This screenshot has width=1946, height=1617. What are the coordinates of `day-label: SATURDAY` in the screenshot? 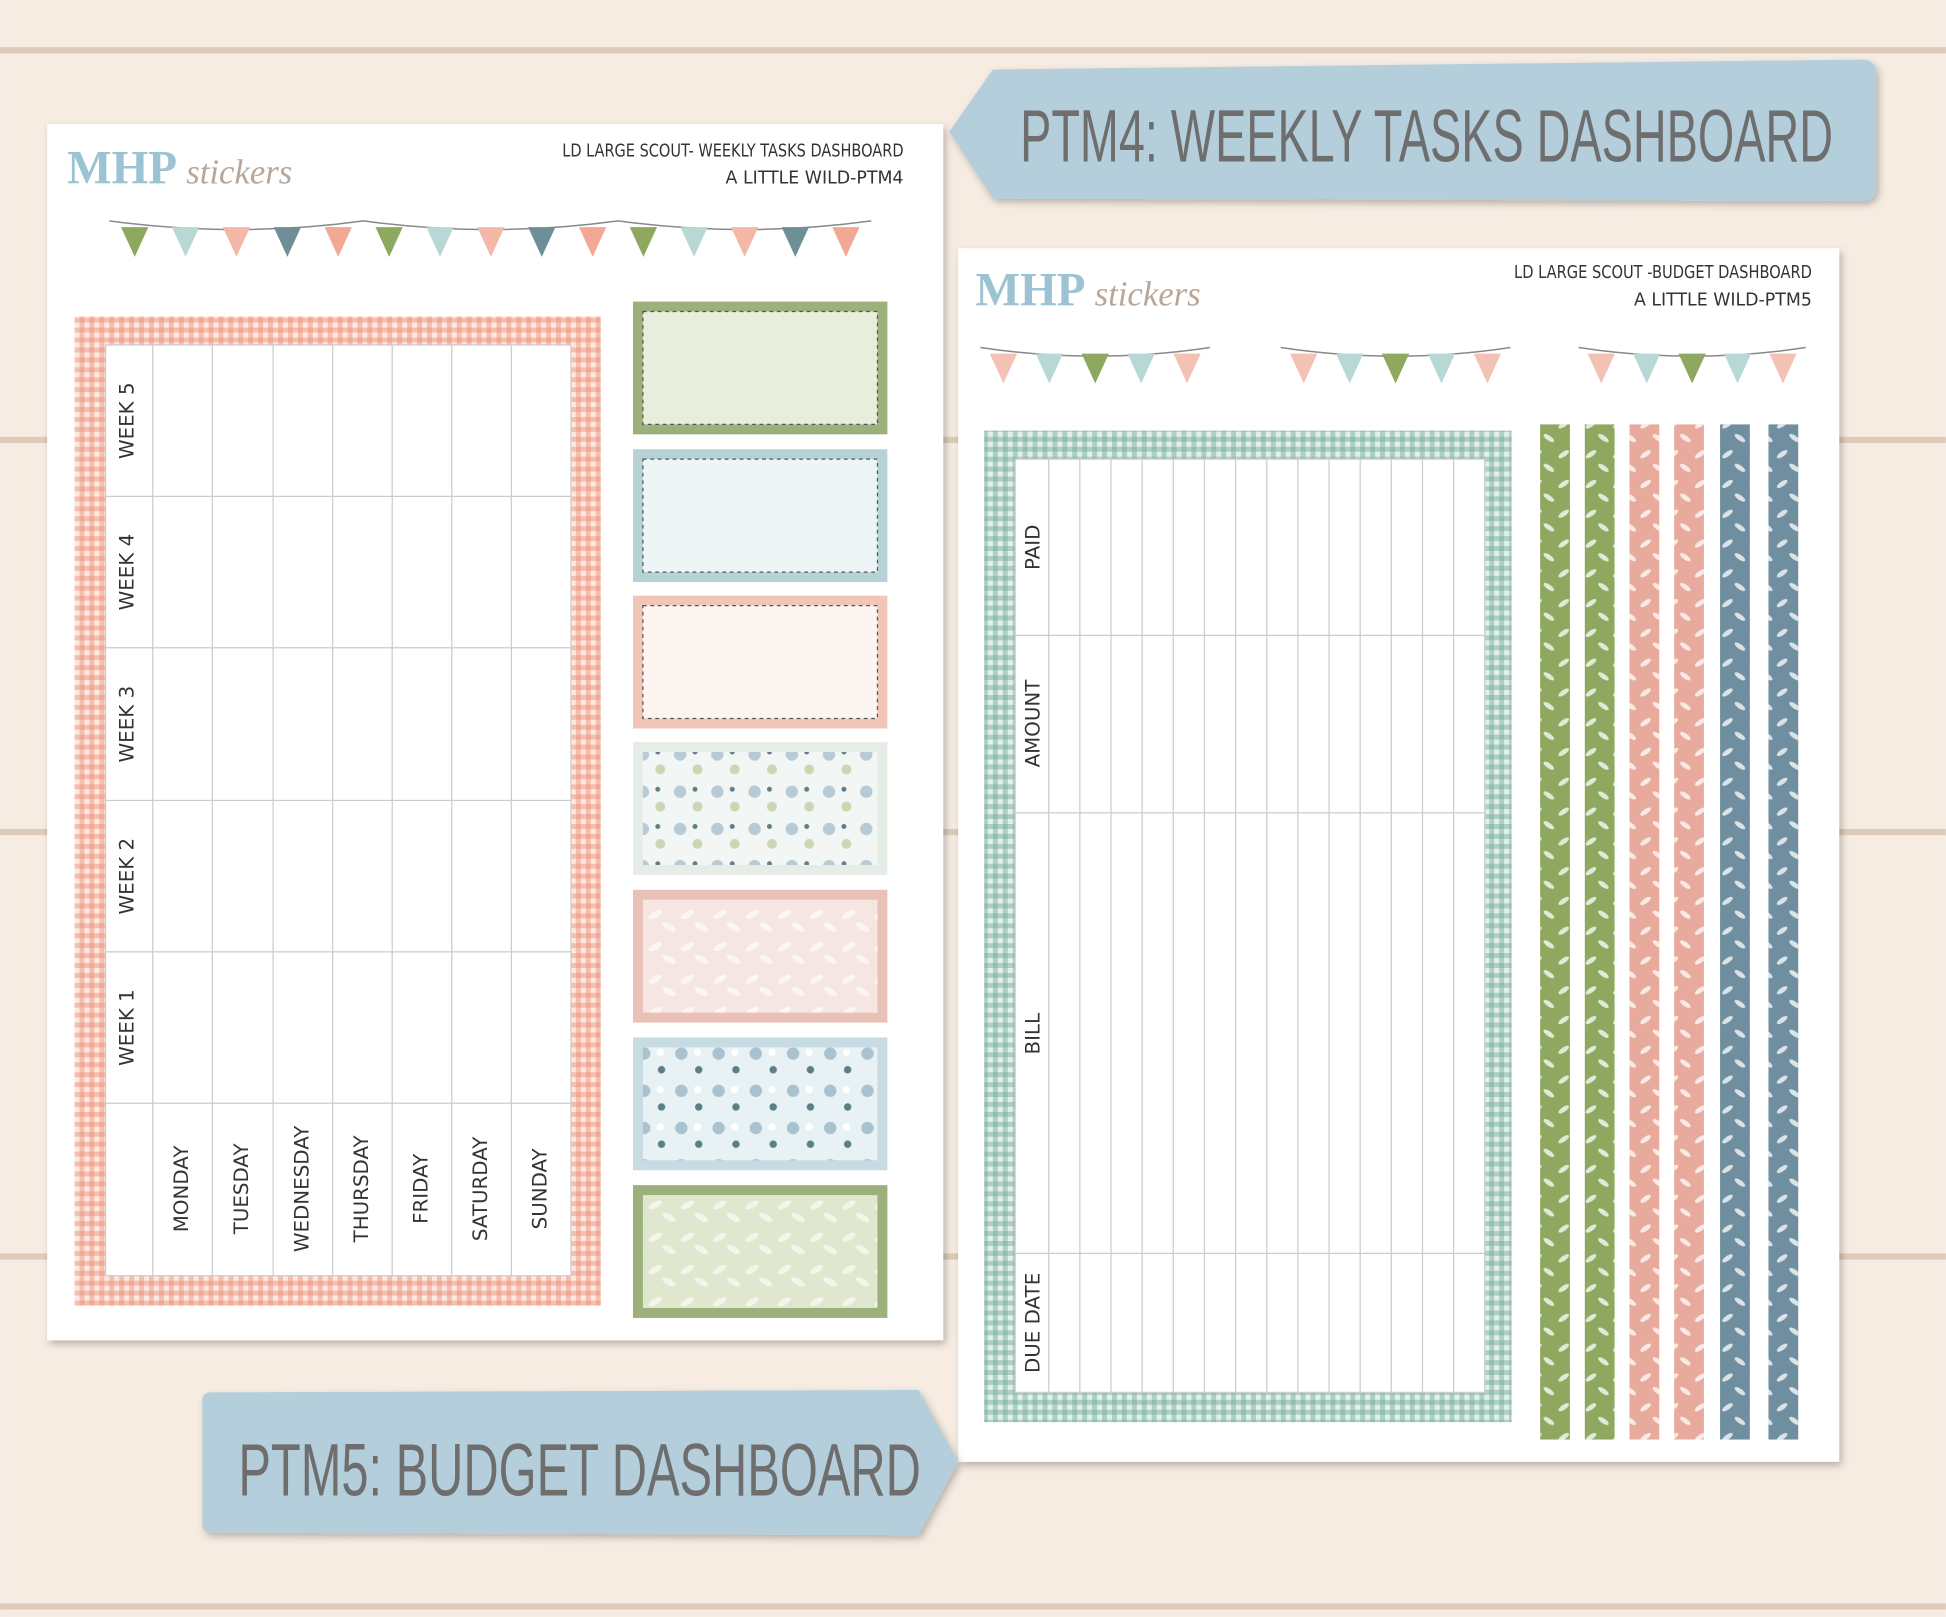 It's located at (480, 1188).